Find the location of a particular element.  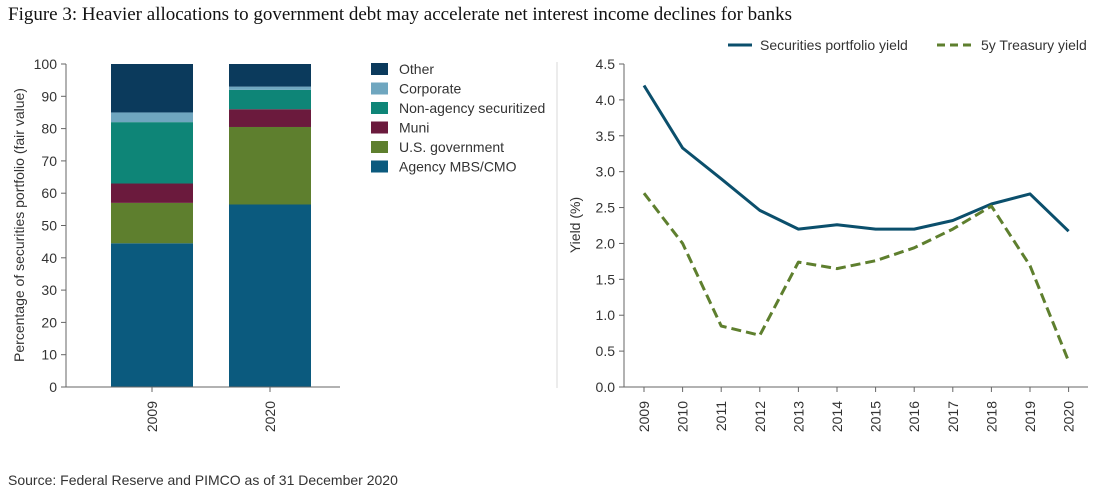

bar-stacks is located at coordinates (211, 225).